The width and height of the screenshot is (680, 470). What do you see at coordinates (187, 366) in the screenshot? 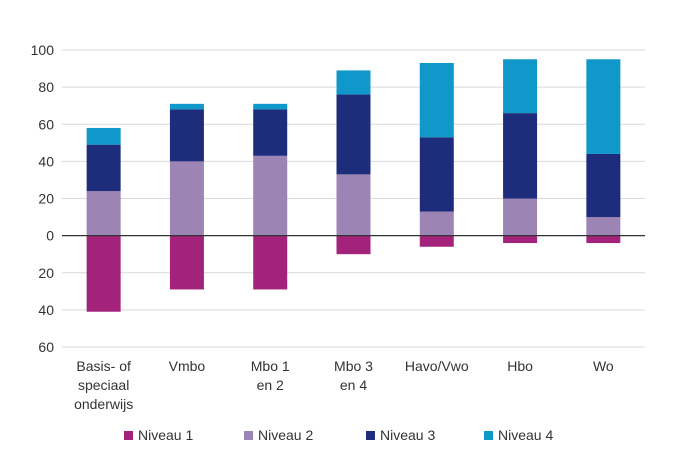
I see `x-tick-label: Vmbo` at bounding box center [187, 366].